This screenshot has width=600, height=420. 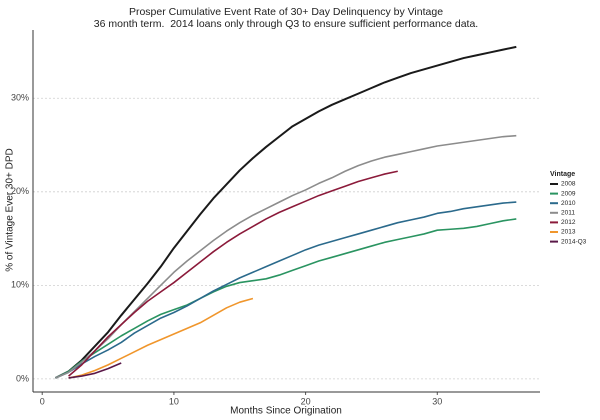 What do you see at coordinates (437, 401) in the screenshot?
I see `x-tick-label: 30` at bounding box center [437, 401].